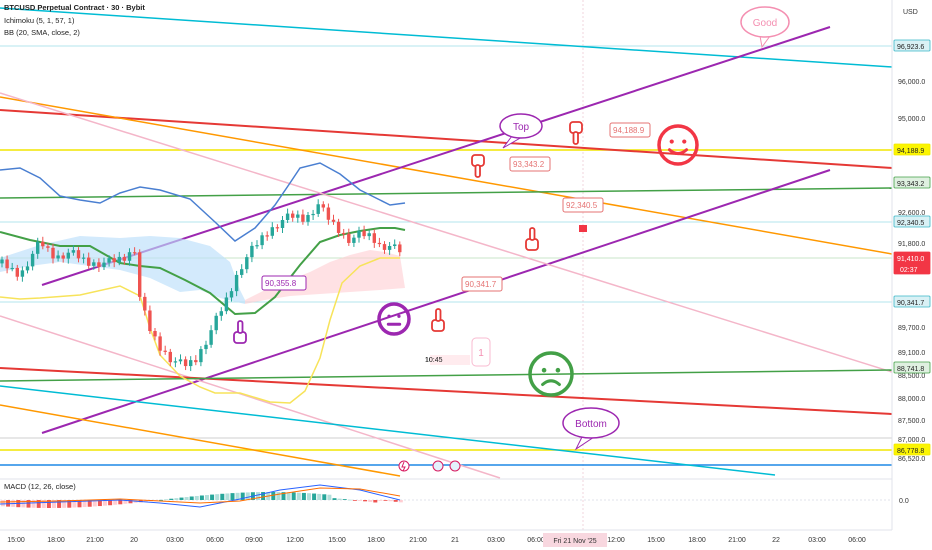  I want to click on x-tick-label: 21, so click(455, 540).